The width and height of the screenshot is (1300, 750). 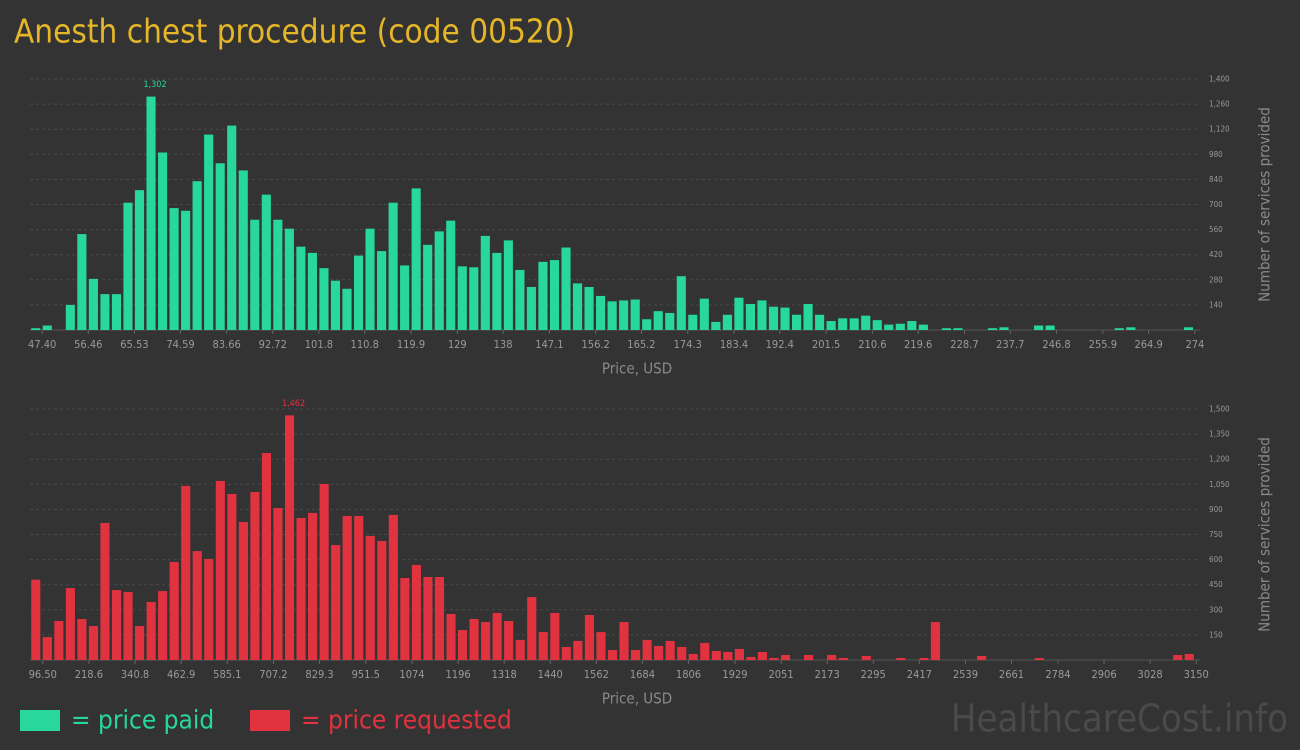 What do you see at coordinates (1216, 304) in the screenshot?
I see `y-tick-label: 140` at bounding box center [1216, 304].